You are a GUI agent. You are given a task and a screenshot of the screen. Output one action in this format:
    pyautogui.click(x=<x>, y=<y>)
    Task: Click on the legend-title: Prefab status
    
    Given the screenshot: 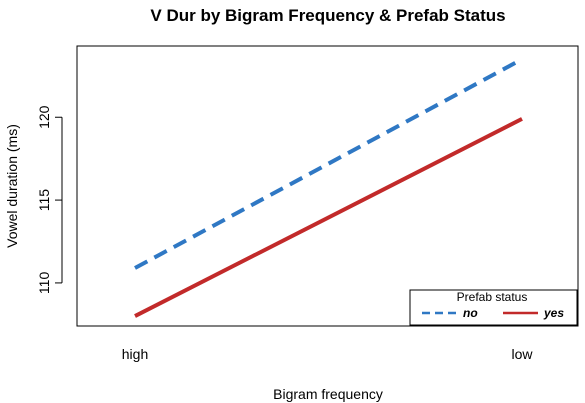 What is the action you would take?
    pyautogui.click(x=492, y=297)
    